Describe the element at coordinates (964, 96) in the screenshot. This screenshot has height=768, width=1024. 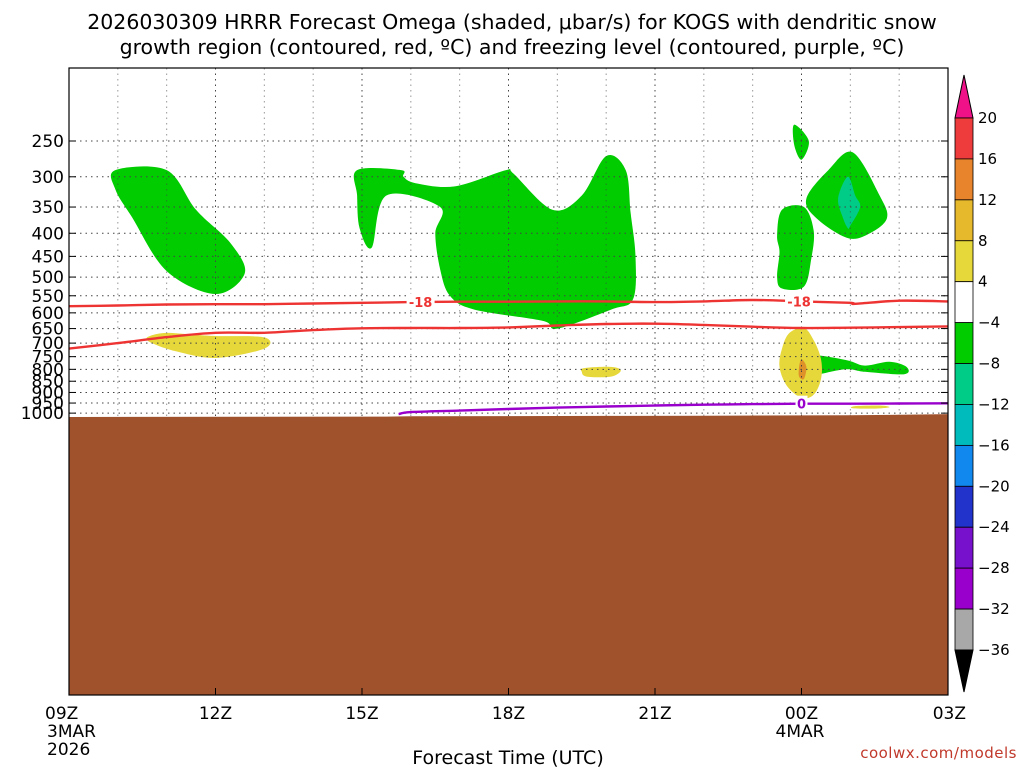
I see `colorbar-top-arrow` at that location.